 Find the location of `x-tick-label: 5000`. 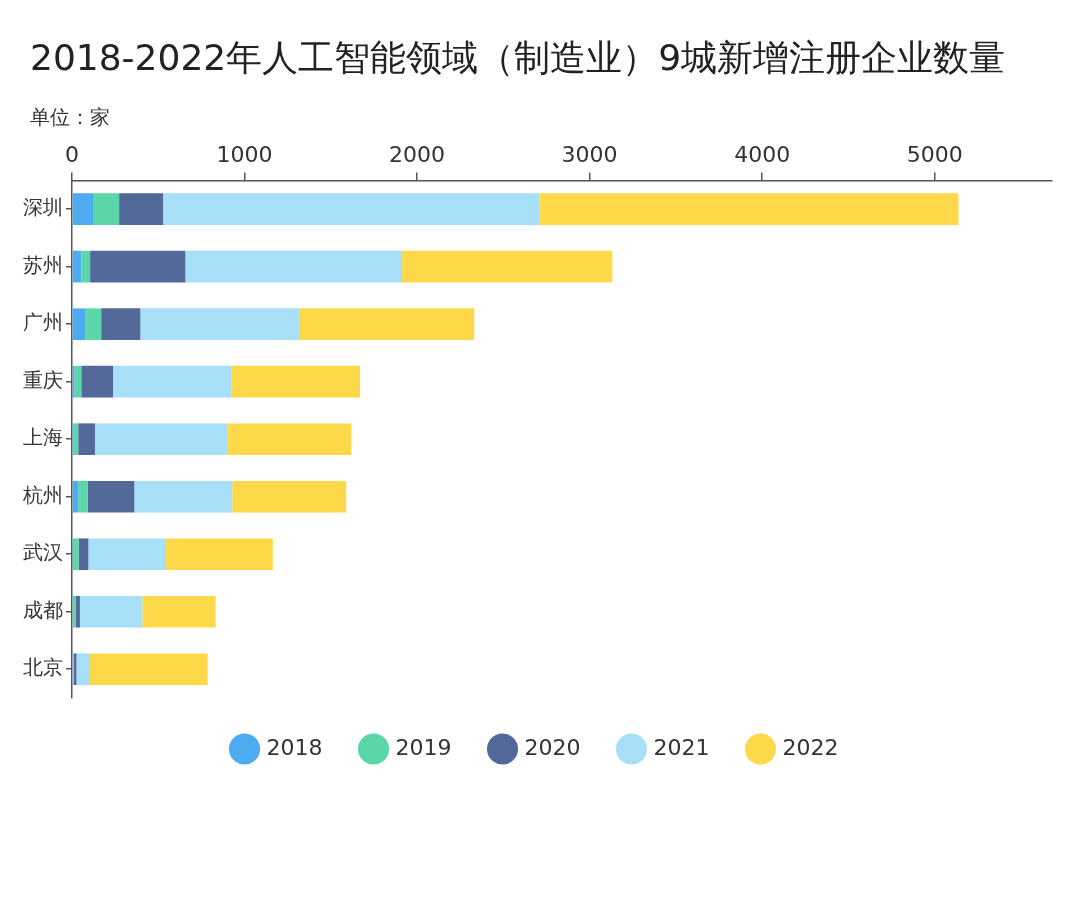

x-tick-label: 5000 is located at coordinates (934, 154).